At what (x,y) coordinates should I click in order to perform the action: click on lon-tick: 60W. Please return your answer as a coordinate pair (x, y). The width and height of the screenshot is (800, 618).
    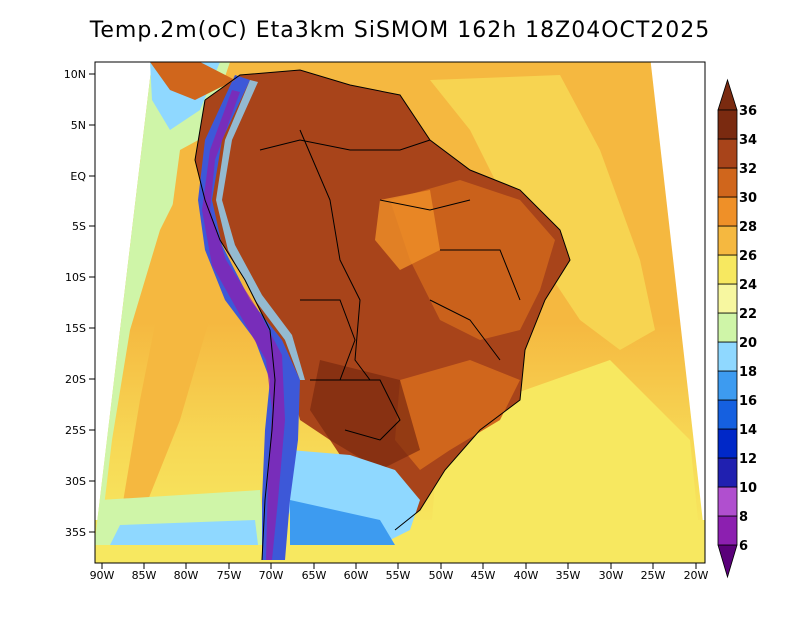
    Looking at the image, I should click on (356, 572).